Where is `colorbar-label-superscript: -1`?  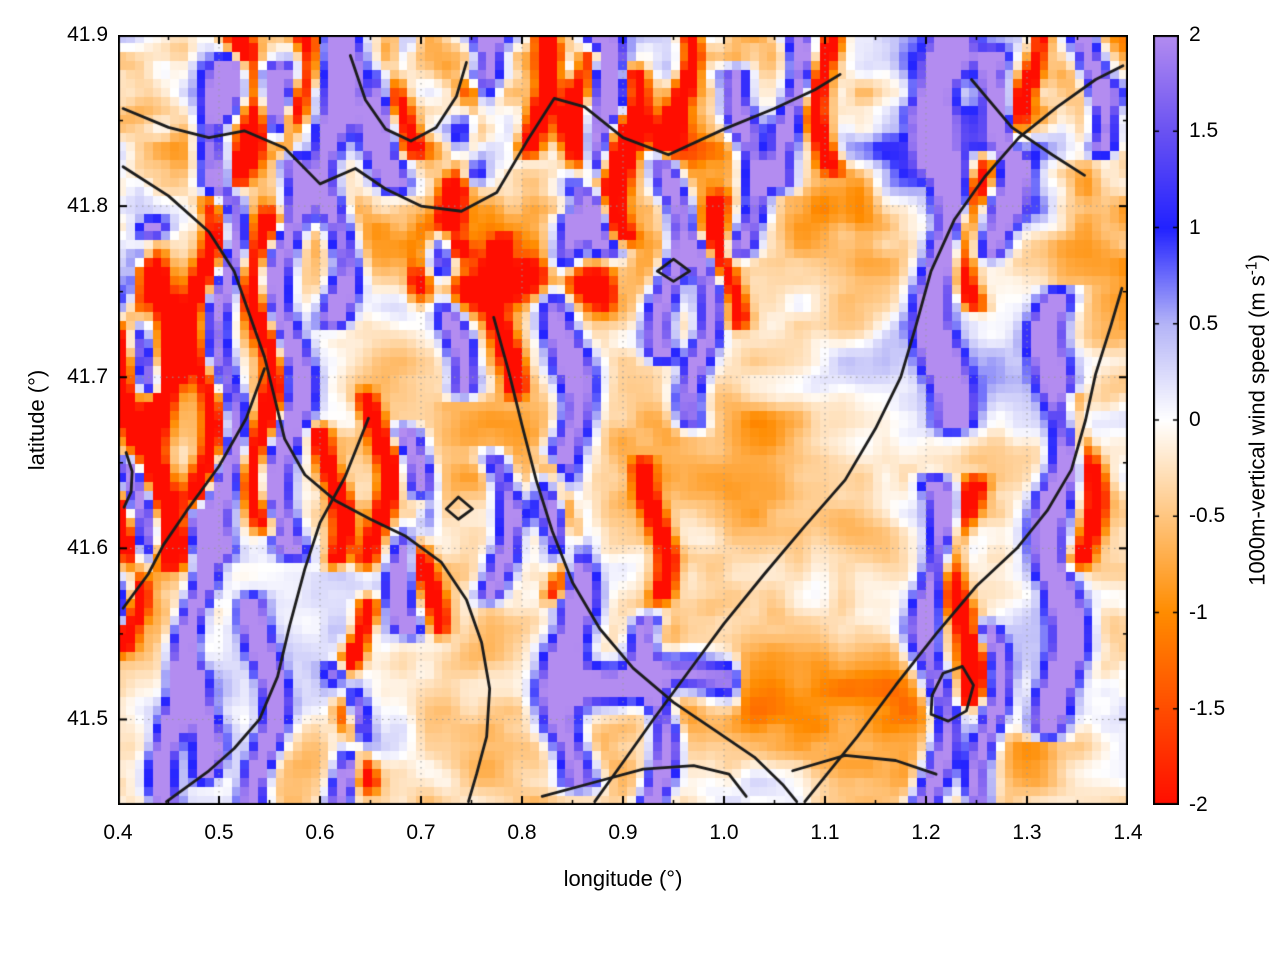 colorbar-label-superscript: -1 is located at coordinates (1252, 268).